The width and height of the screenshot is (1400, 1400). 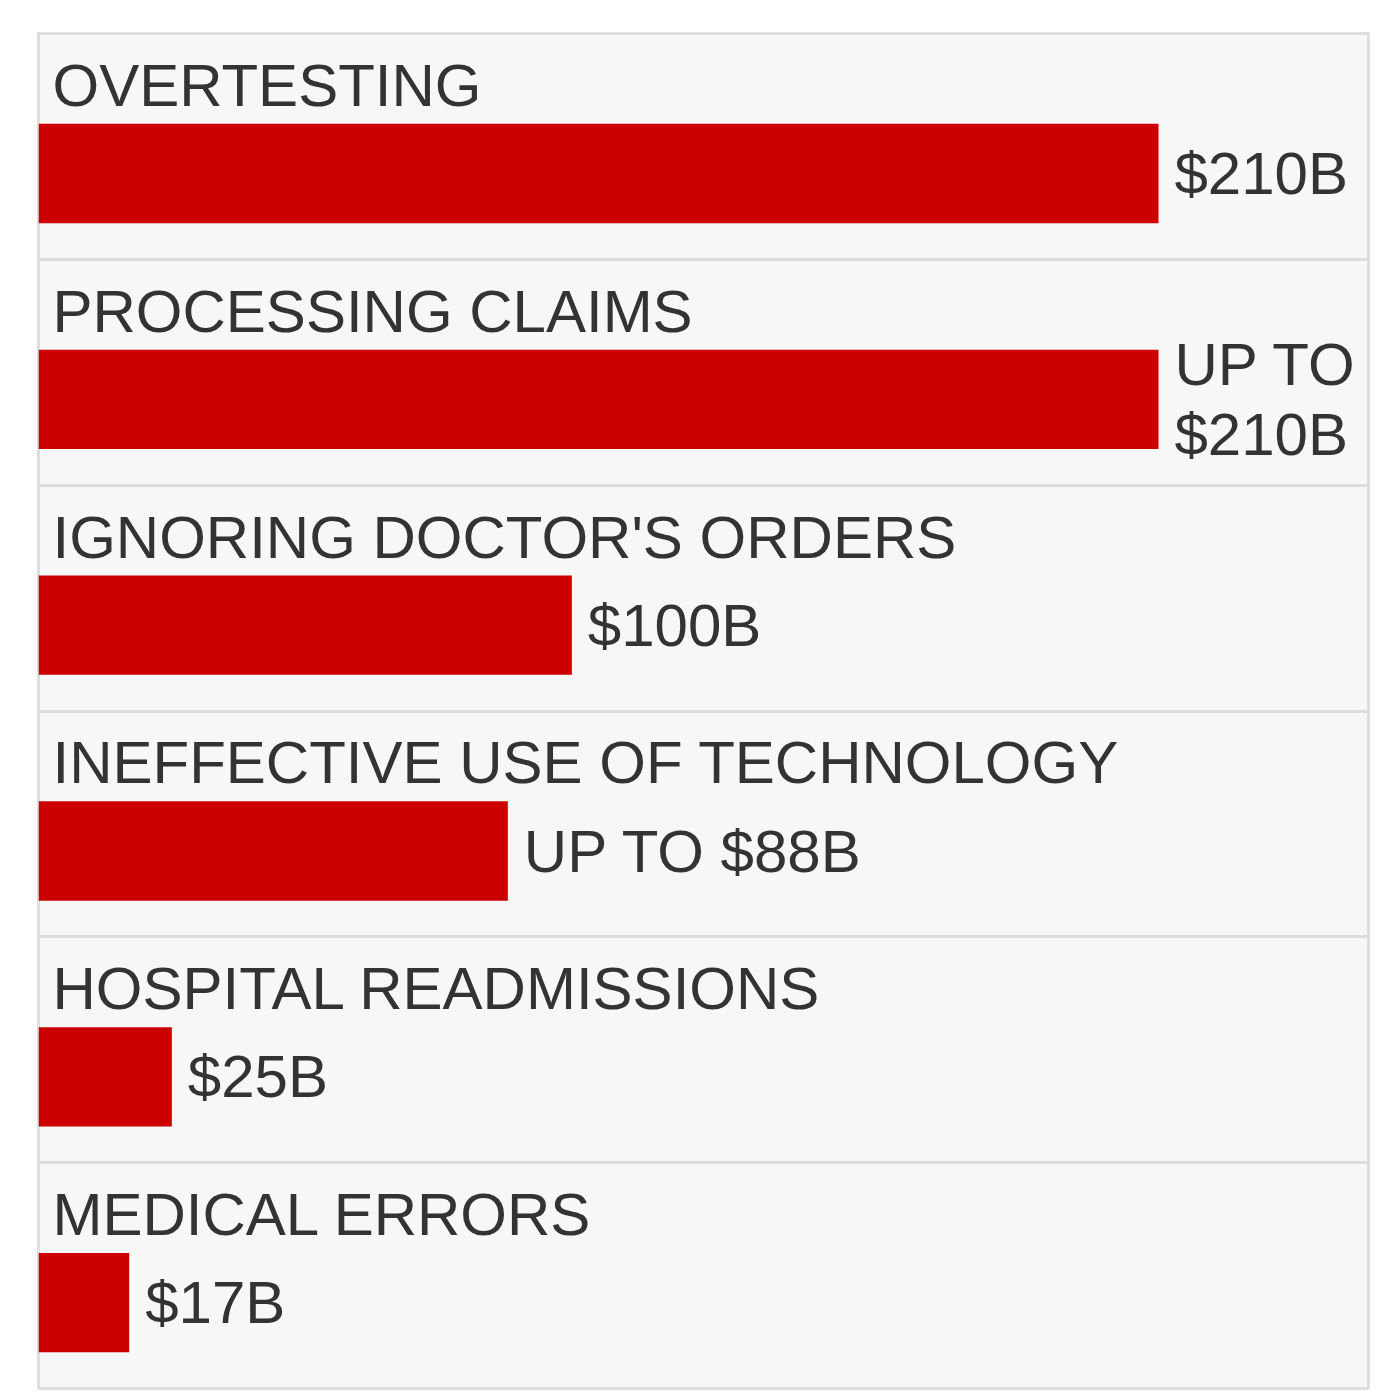 I want to click on data-label: $210B, so click(x=1261, y=174).